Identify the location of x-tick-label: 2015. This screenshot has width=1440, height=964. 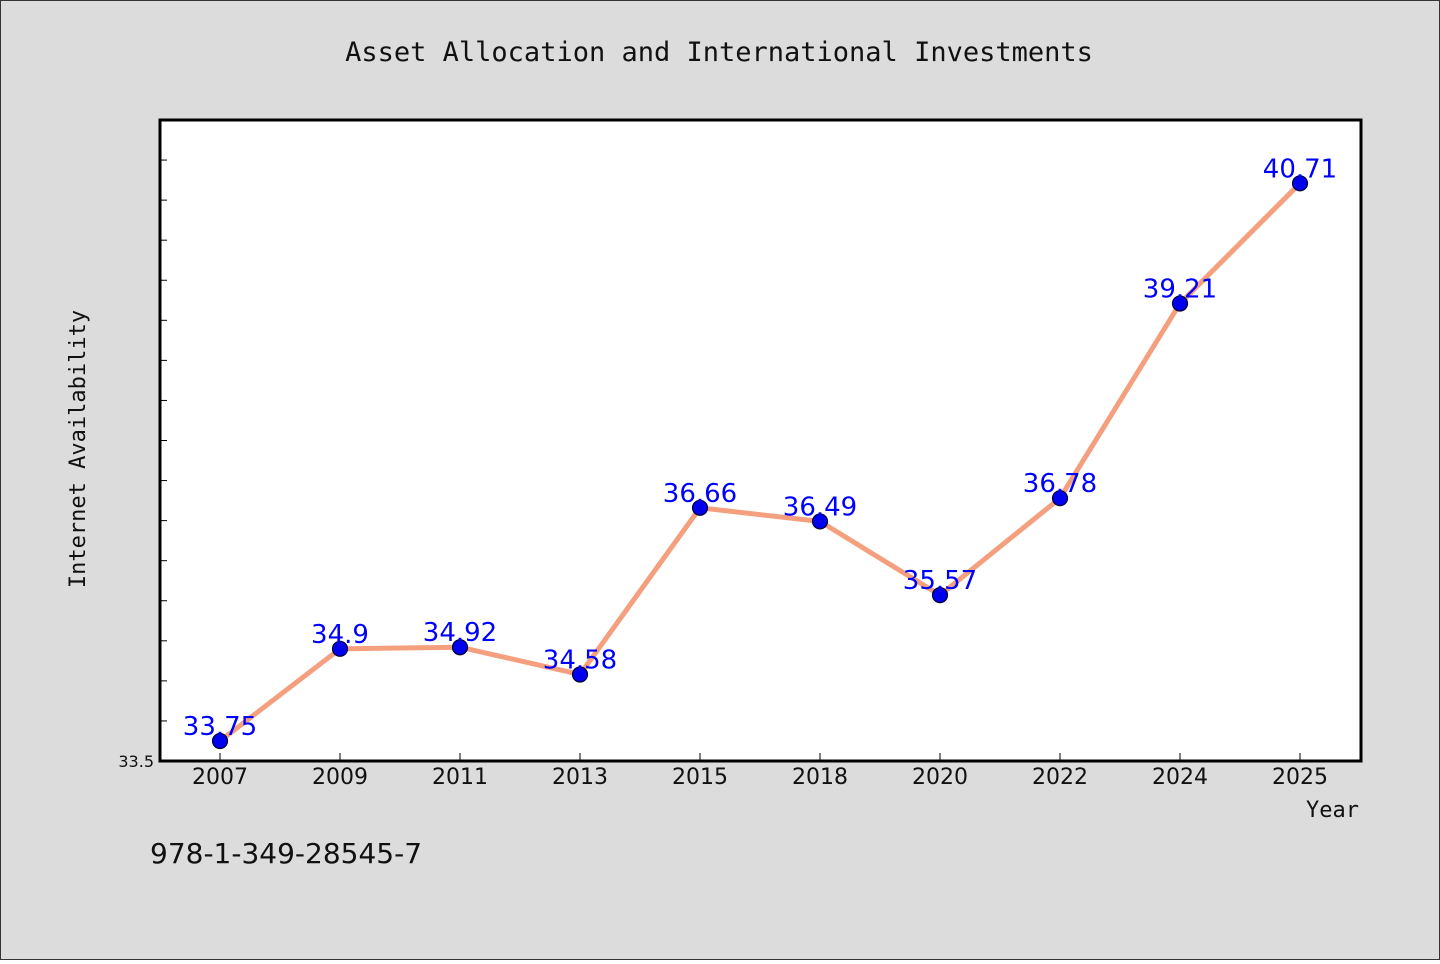
(700, 777).